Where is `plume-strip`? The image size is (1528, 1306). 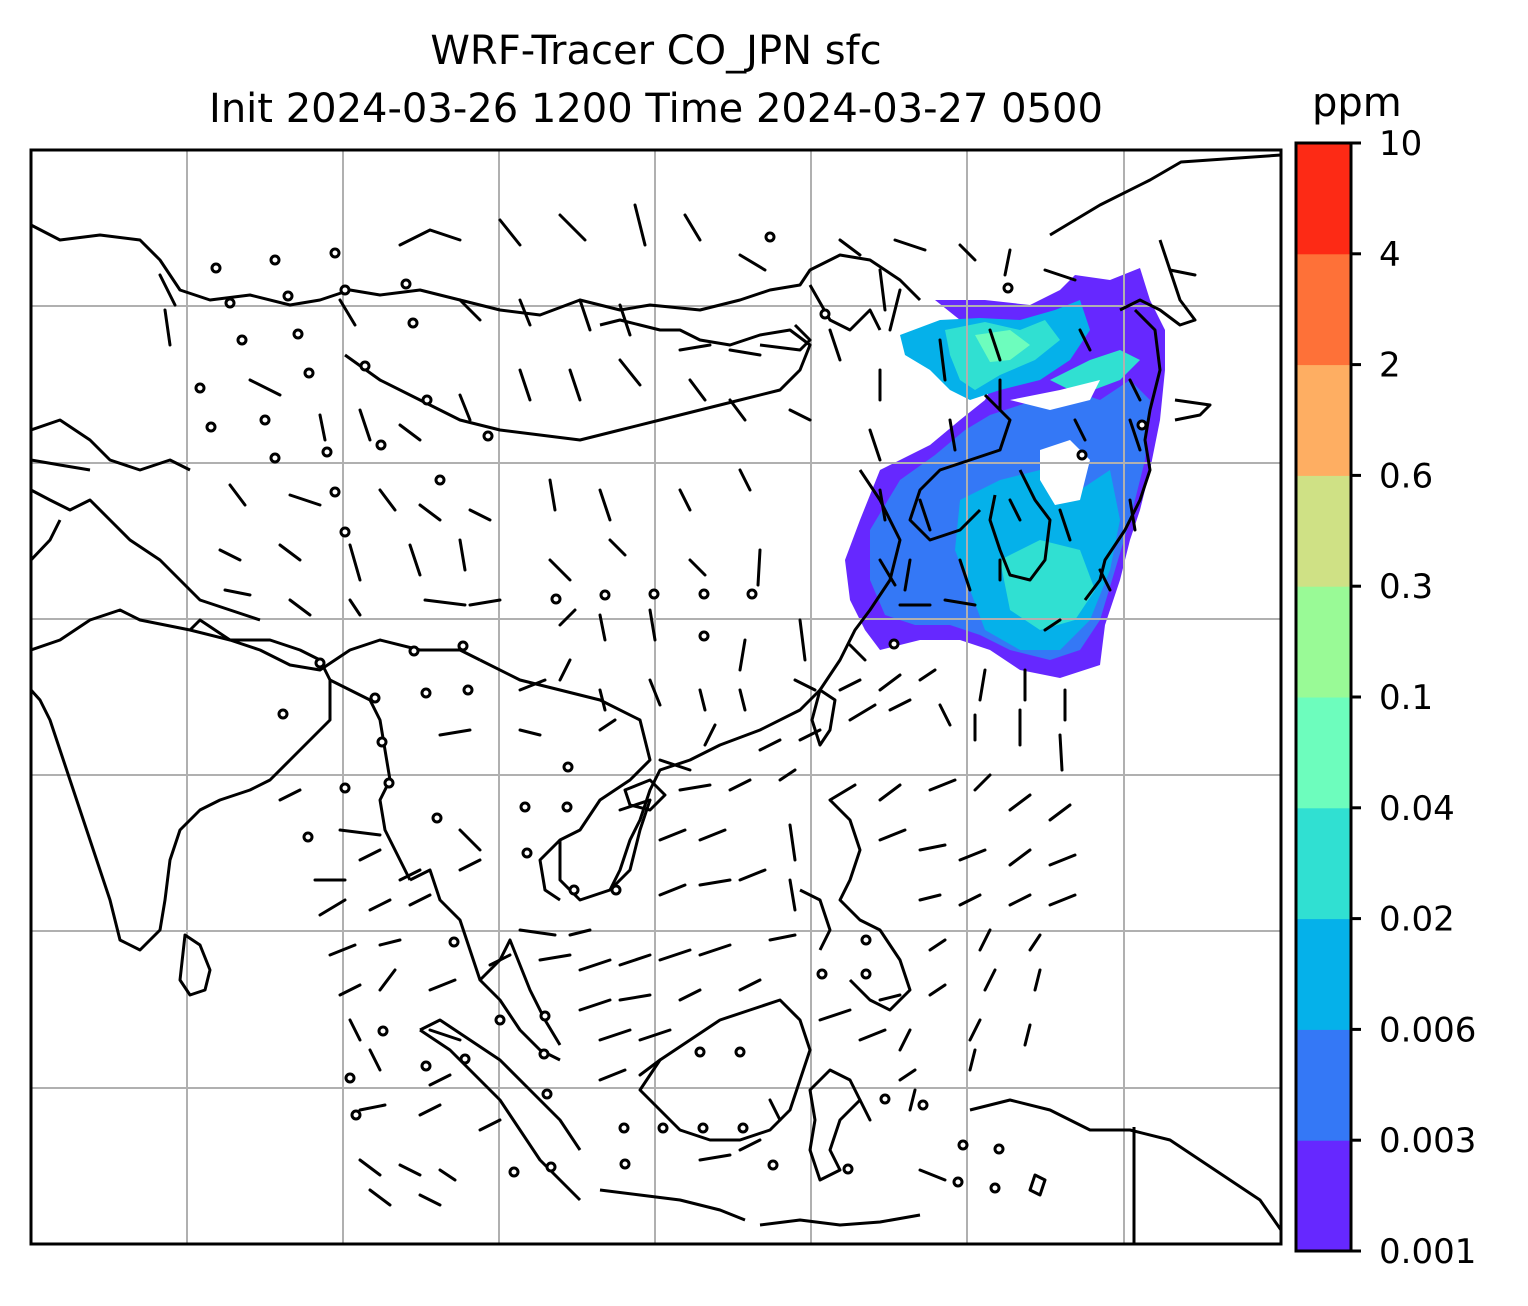
plume-strip is located at coordinates (1095, 372).